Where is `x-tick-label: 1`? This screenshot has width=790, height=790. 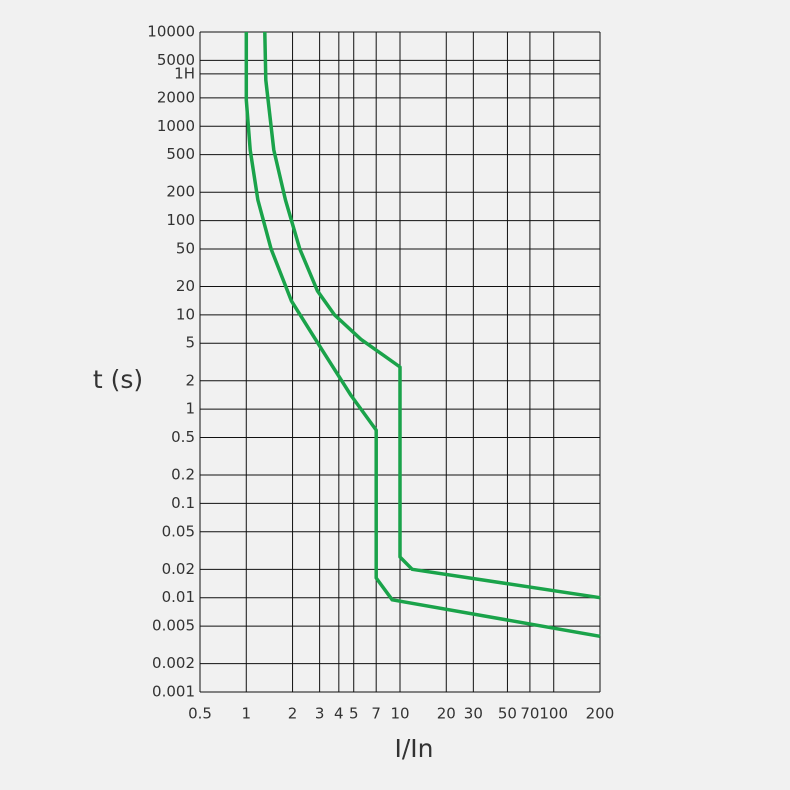
x-tick-label: 1 is located at coordinates (247, 714).